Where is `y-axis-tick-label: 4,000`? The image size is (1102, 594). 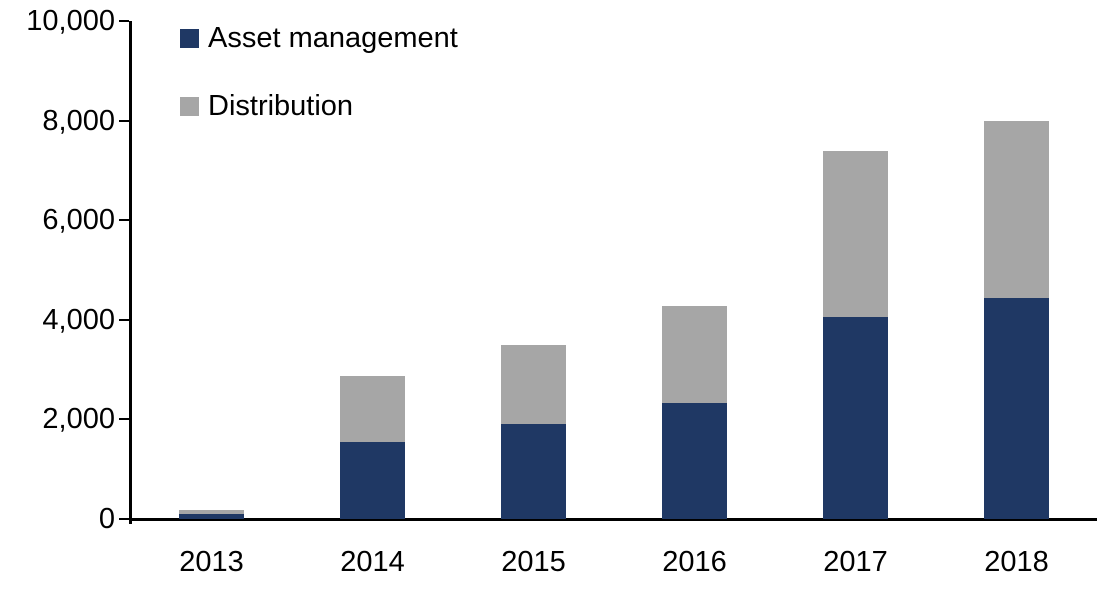
y-axis-tick-label: 4,000 is located at coordinates (78, 320).